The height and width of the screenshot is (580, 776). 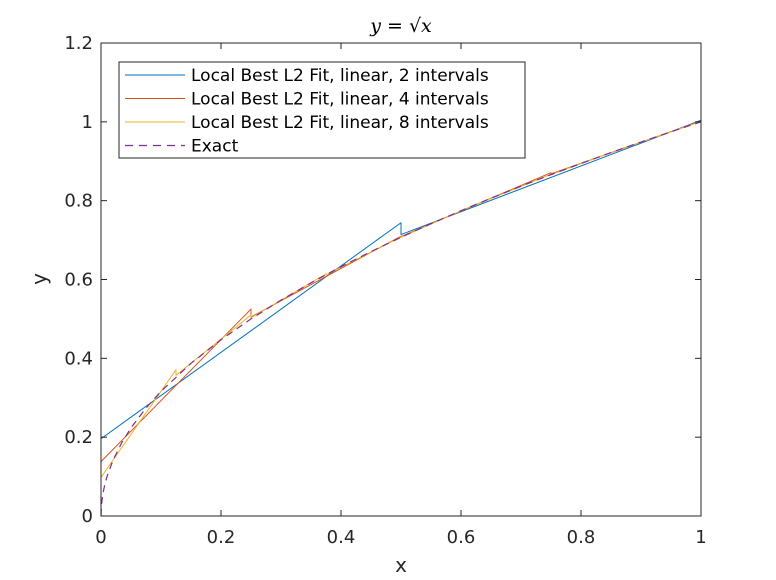 I want to click on legend-label: Local Best L2 Fit, linear, 4 intervals, so click(x=340, y=100).